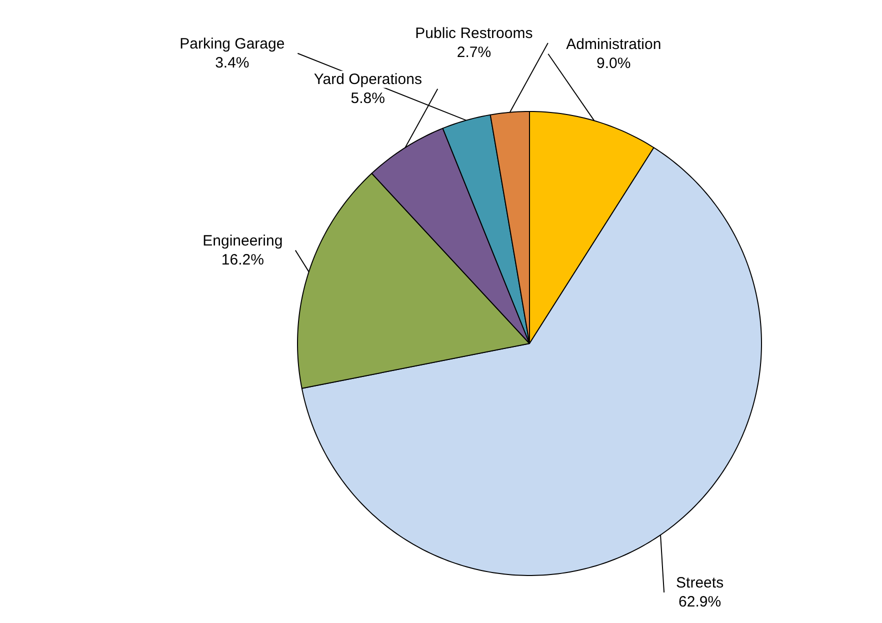 Image resolution: width=882 pixels, height=623 pixels. What do you see at coordinates (614, 44) in the screenshot?
I see `slice-label: Administration` at bounding box center [614, 44].